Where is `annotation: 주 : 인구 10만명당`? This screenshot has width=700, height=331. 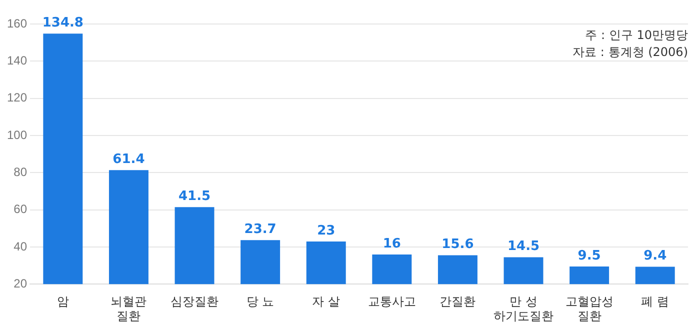
annotation: 주 : 인구 10만명당 is located at coordinates (636, 35).